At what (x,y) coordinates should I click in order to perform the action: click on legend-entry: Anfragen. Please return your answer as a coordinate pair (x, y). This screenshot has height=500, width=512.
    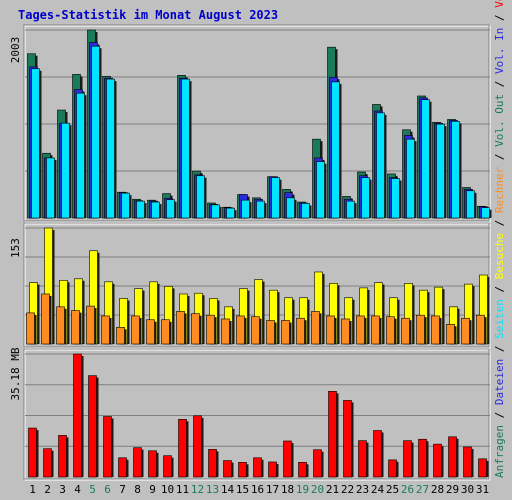
    Looking at the image, I should click on (499, 451).